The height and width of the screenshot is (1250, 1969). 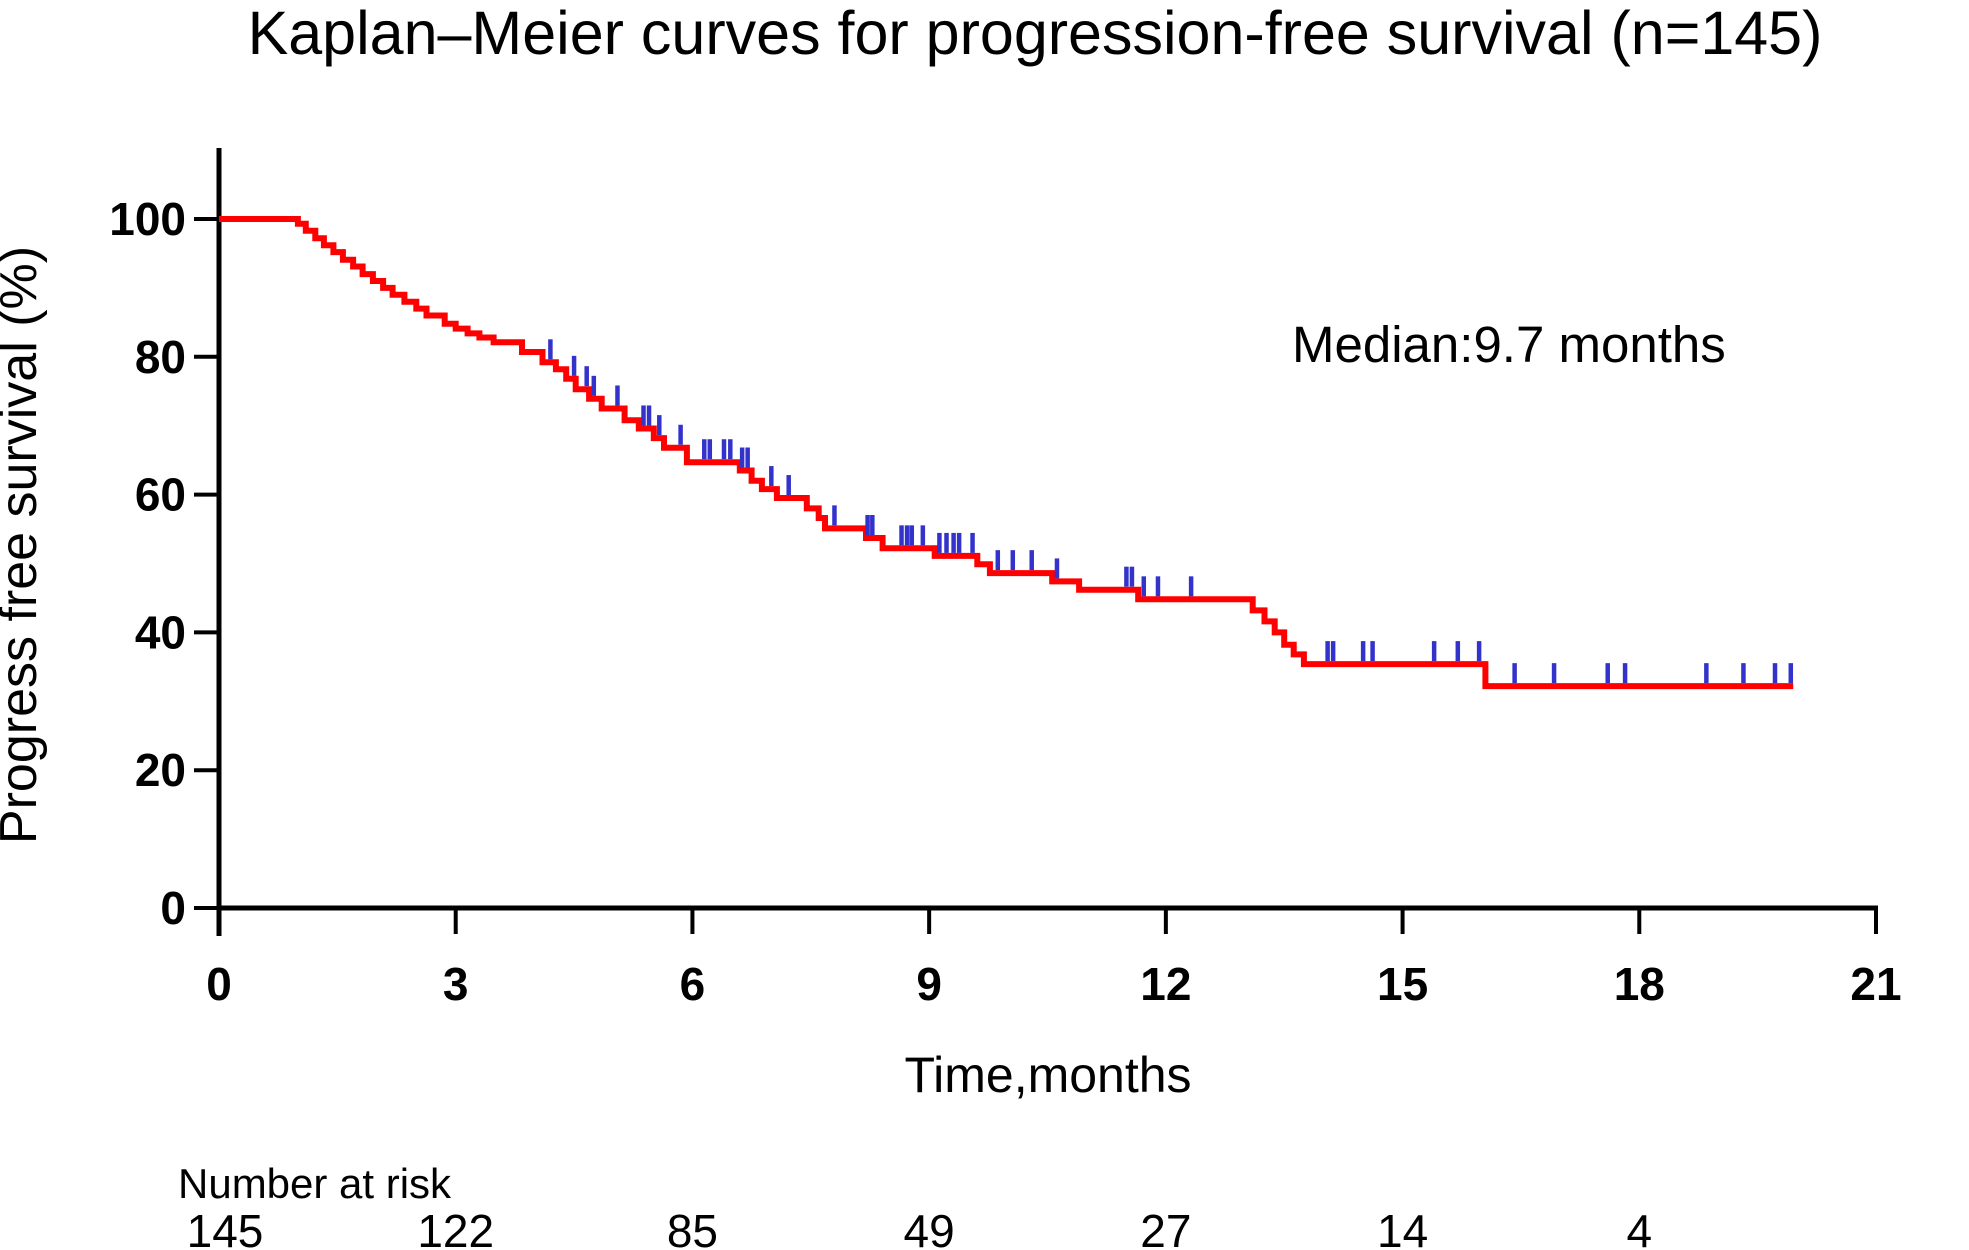 I want to click on risk-count: 49, so click(x=929, y=1227).